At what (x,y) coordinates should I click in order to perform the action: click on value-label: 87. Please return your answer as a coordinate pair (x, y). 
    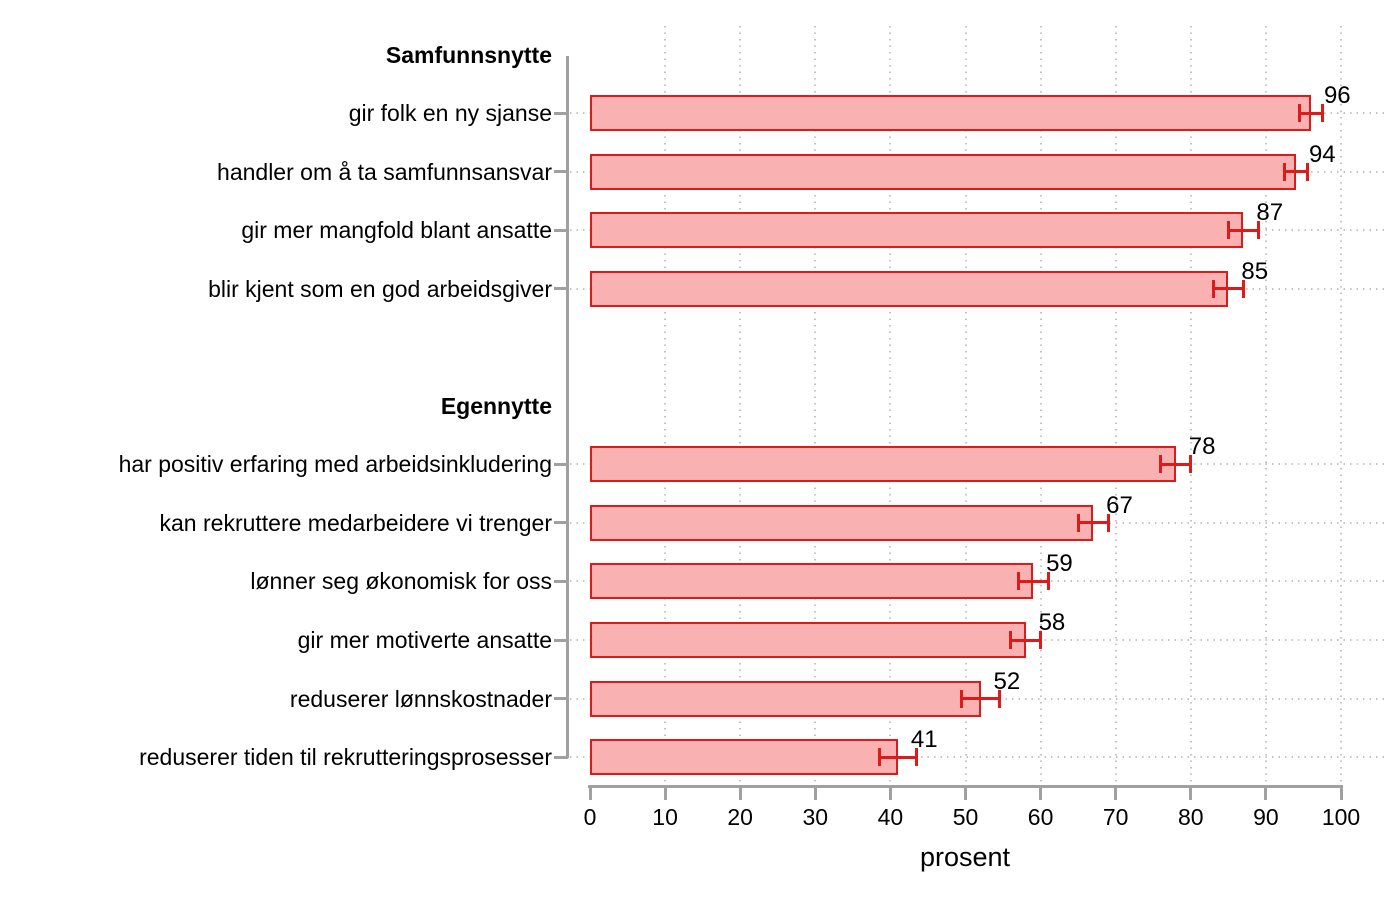
    Looking at the image, I should click on (1270, 213).